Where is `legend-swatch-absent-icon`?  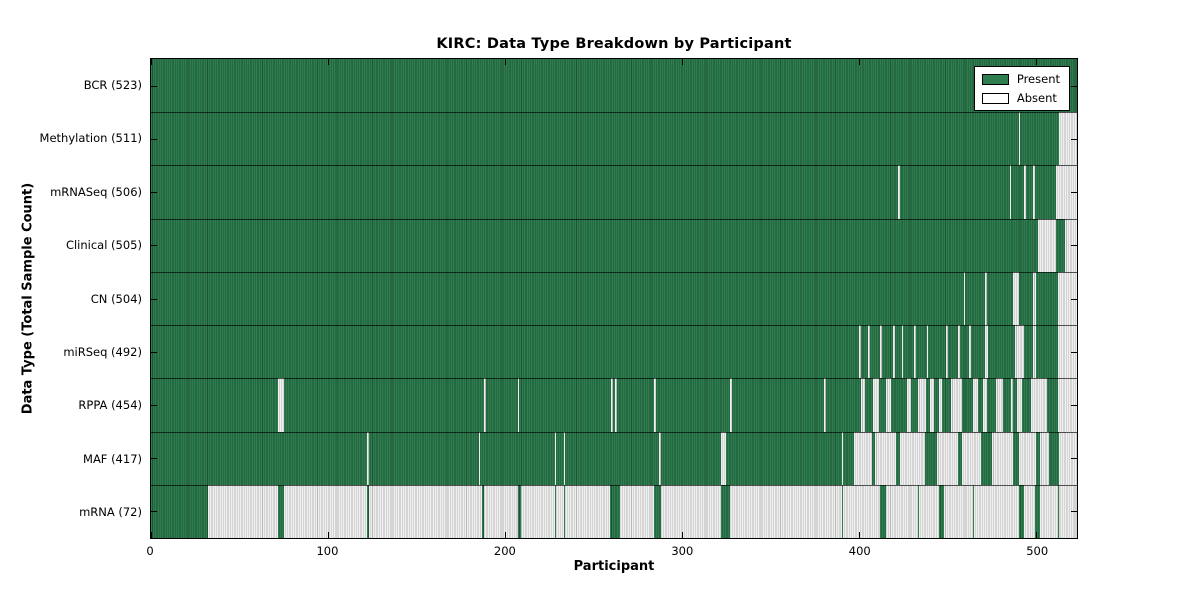 legend-swatch-absent-icon is located at coordinates (995, 98).